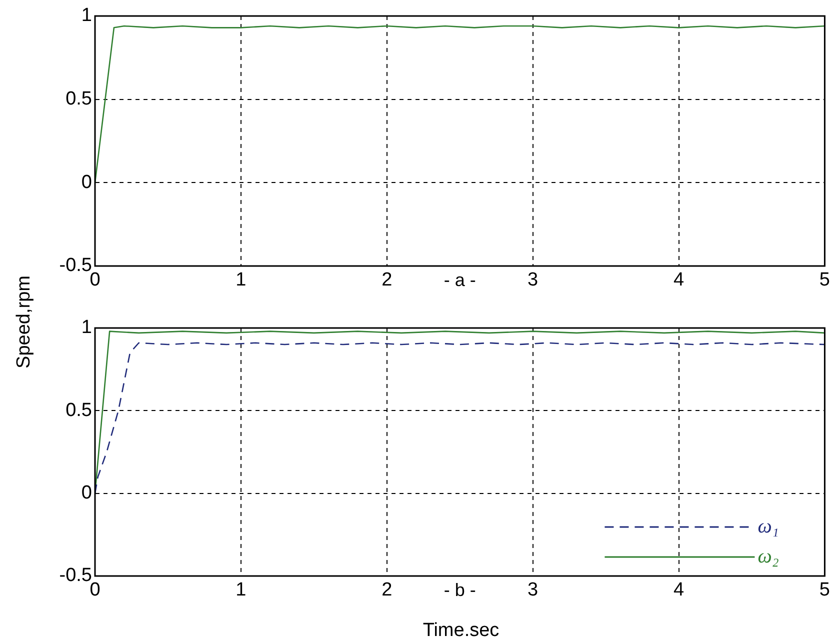 This screenshot has width=833, height=644. I want to click on text: ω₂, so click(768, 556).